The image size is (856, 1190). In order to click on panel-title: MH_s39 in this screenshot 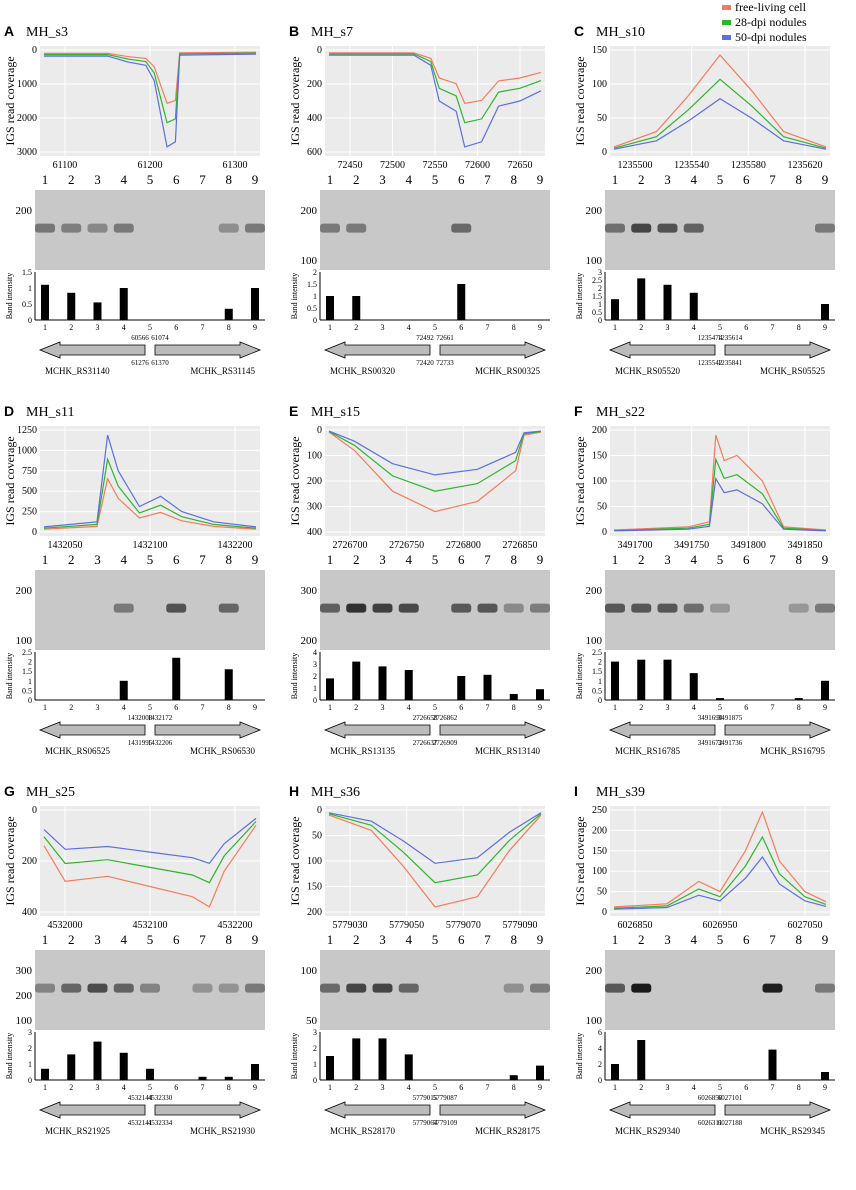, I will do `click(620, 792)`.